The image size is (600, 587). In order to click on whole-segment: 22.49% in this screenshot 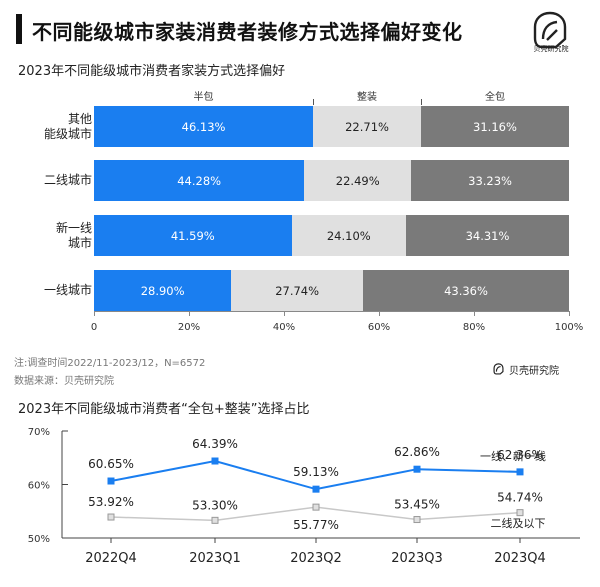, I will do `click(358, 180)`.